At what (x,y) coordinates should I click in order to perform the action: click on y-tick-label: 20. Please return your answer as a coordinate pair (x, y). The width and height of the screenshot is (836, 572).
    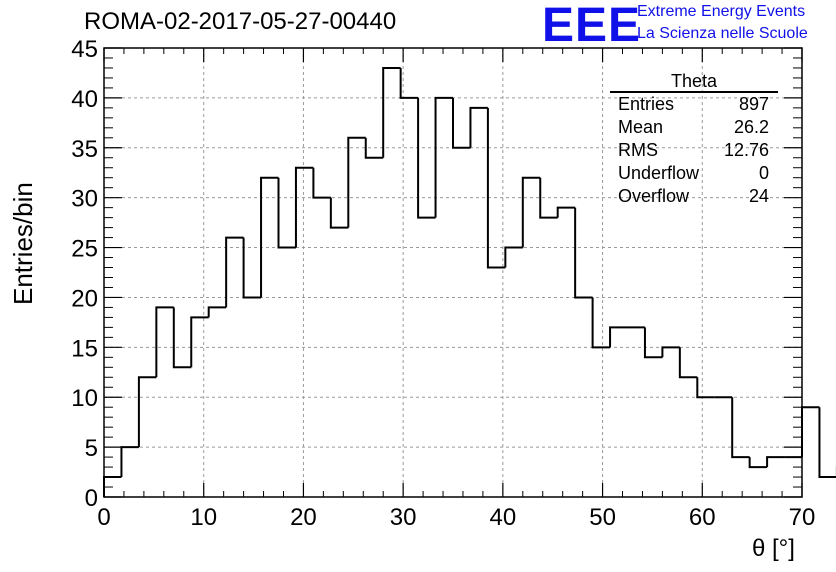
    Looking at the image, I should click on (84, 298).